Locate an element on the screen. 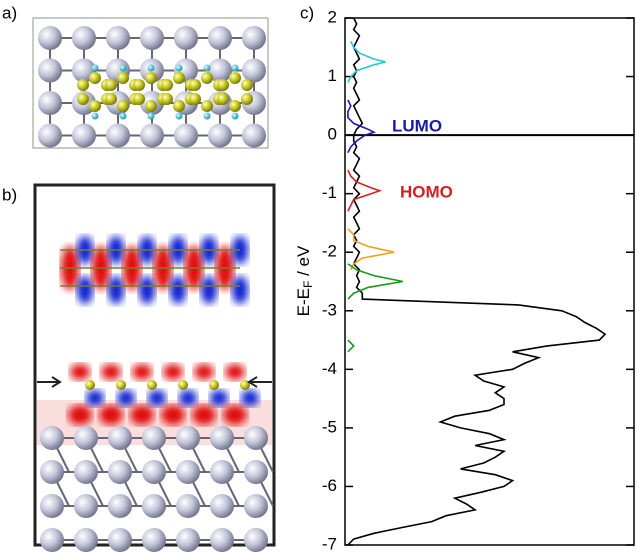 The image size is (638, 553). y-tick-label: 2 is located at coordinates (332, 16).